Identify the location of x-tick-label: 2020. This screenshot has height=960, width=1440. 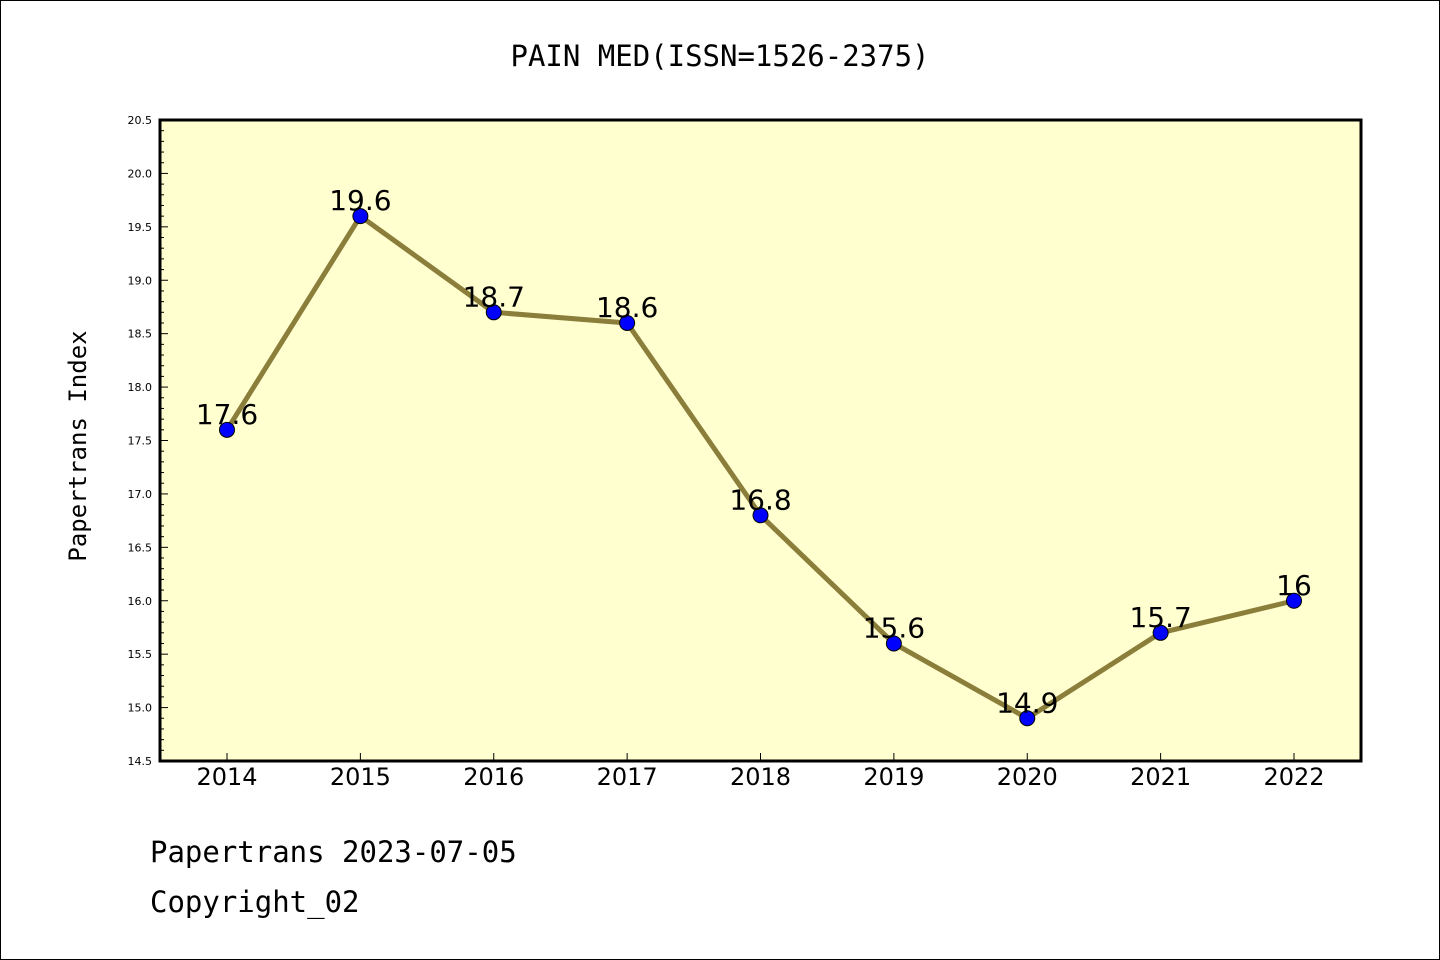
(1027, 777).